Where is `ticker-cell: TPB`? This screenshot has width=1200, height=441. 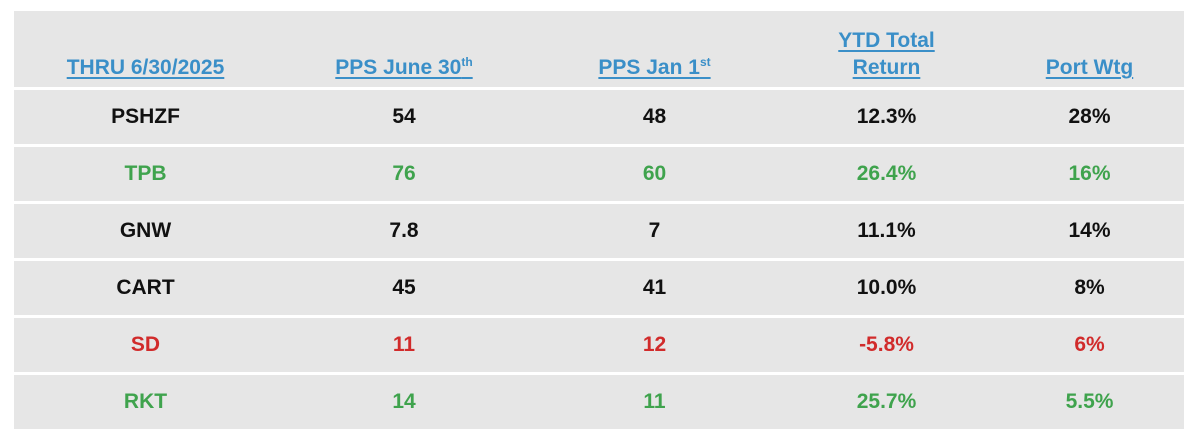
ticker-cell: TPB is located at coordinates (145, 174).